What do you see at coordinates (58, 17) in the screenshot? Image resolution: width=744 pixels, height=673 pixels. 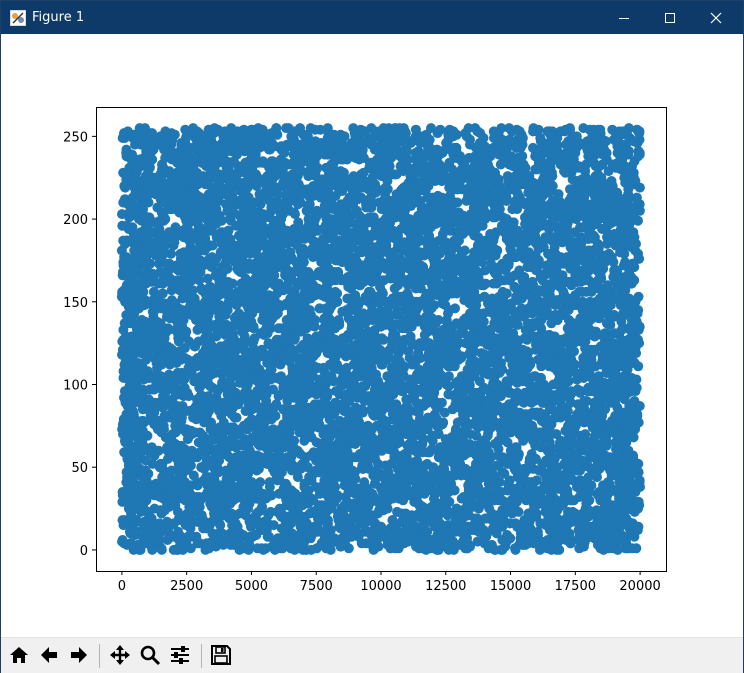 I see `window-title: Figure 1` at bounding box center [58, 17].